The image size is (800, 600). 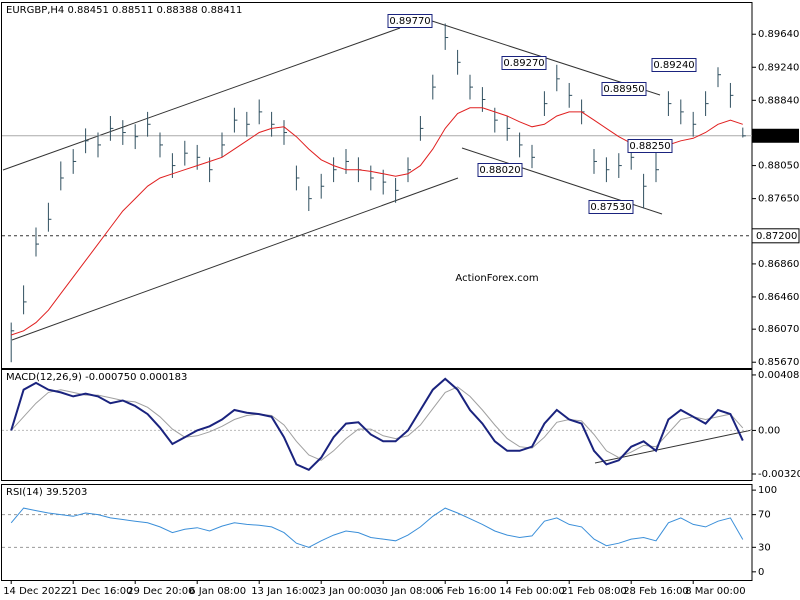 I want to click on channel-upper, so click(x=201, y=99).